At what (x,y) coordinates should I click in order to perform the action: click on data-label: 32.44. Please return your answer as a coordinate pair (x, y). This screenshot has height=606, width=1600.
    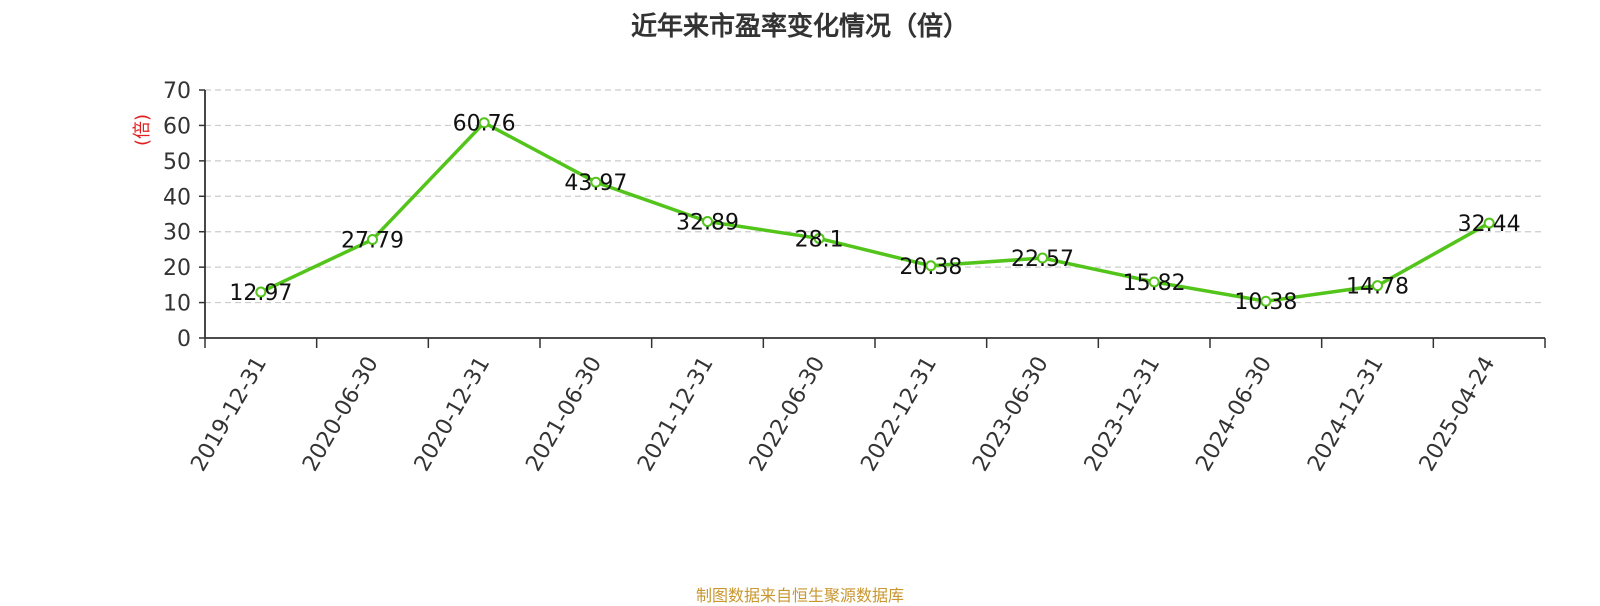
    Looking at the image, I should click on (1489, 224).